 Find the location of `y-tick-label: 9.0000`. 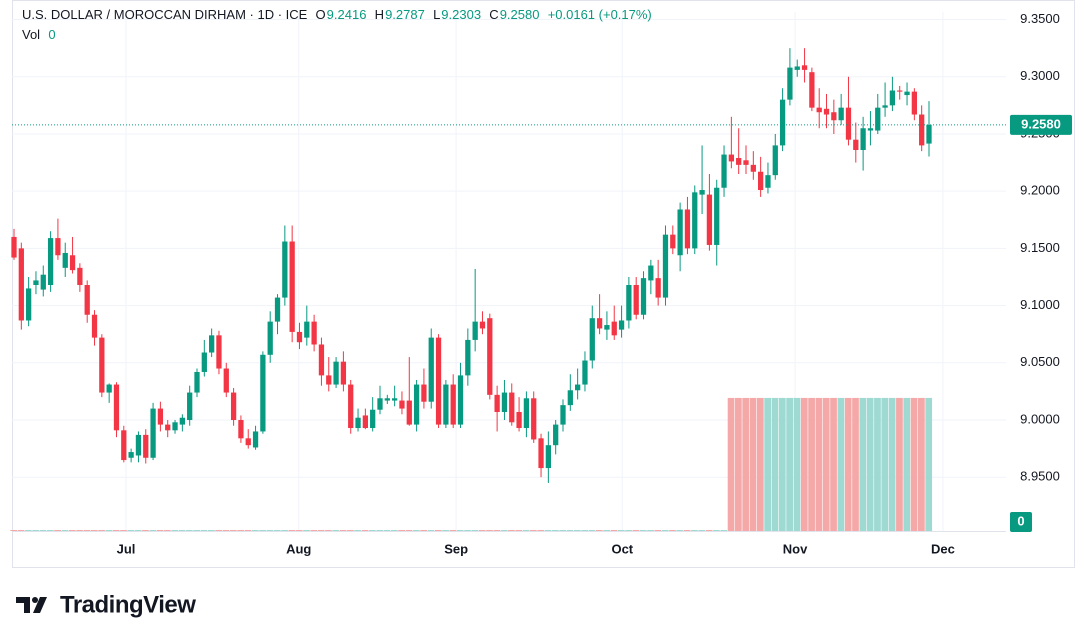

y-tick-label: 9.0000 is located at coordinates (1040, 418).